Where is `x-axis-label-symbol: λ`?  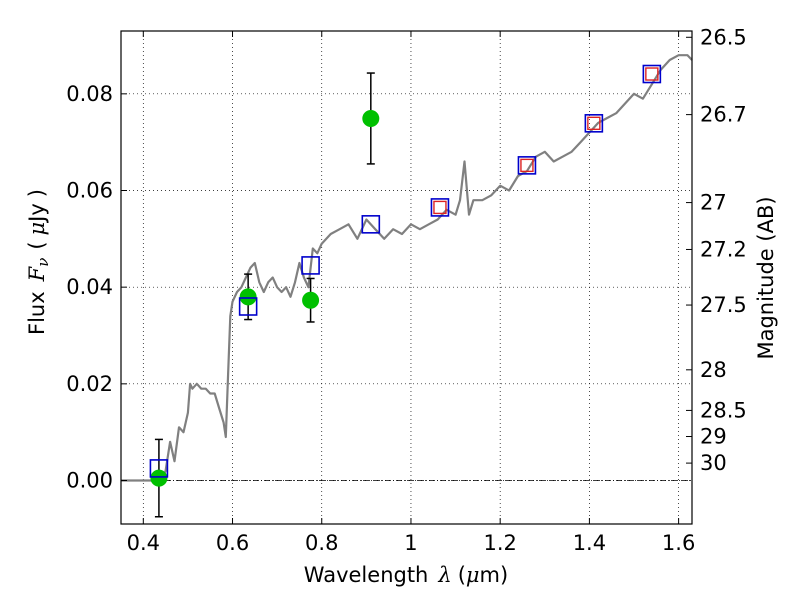 x-axis-label-symbol: λ is located at coordinates (444, 575).